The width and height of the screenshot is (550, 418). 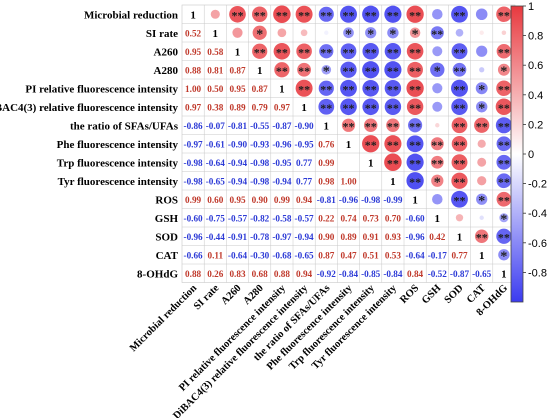 I want to click on column-label: SI rate, so click(x=207, y=298).